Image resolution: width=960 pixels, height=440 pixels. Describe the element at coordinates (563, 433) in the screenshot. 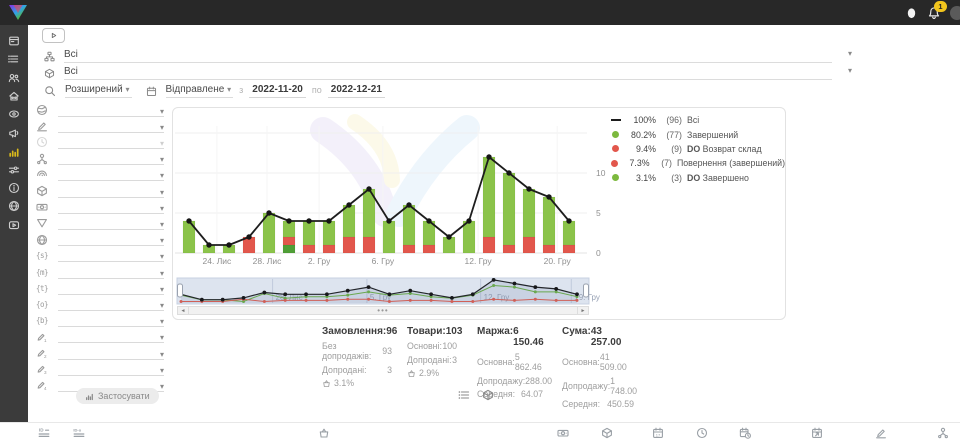

I see `banknote-icon` at that location.